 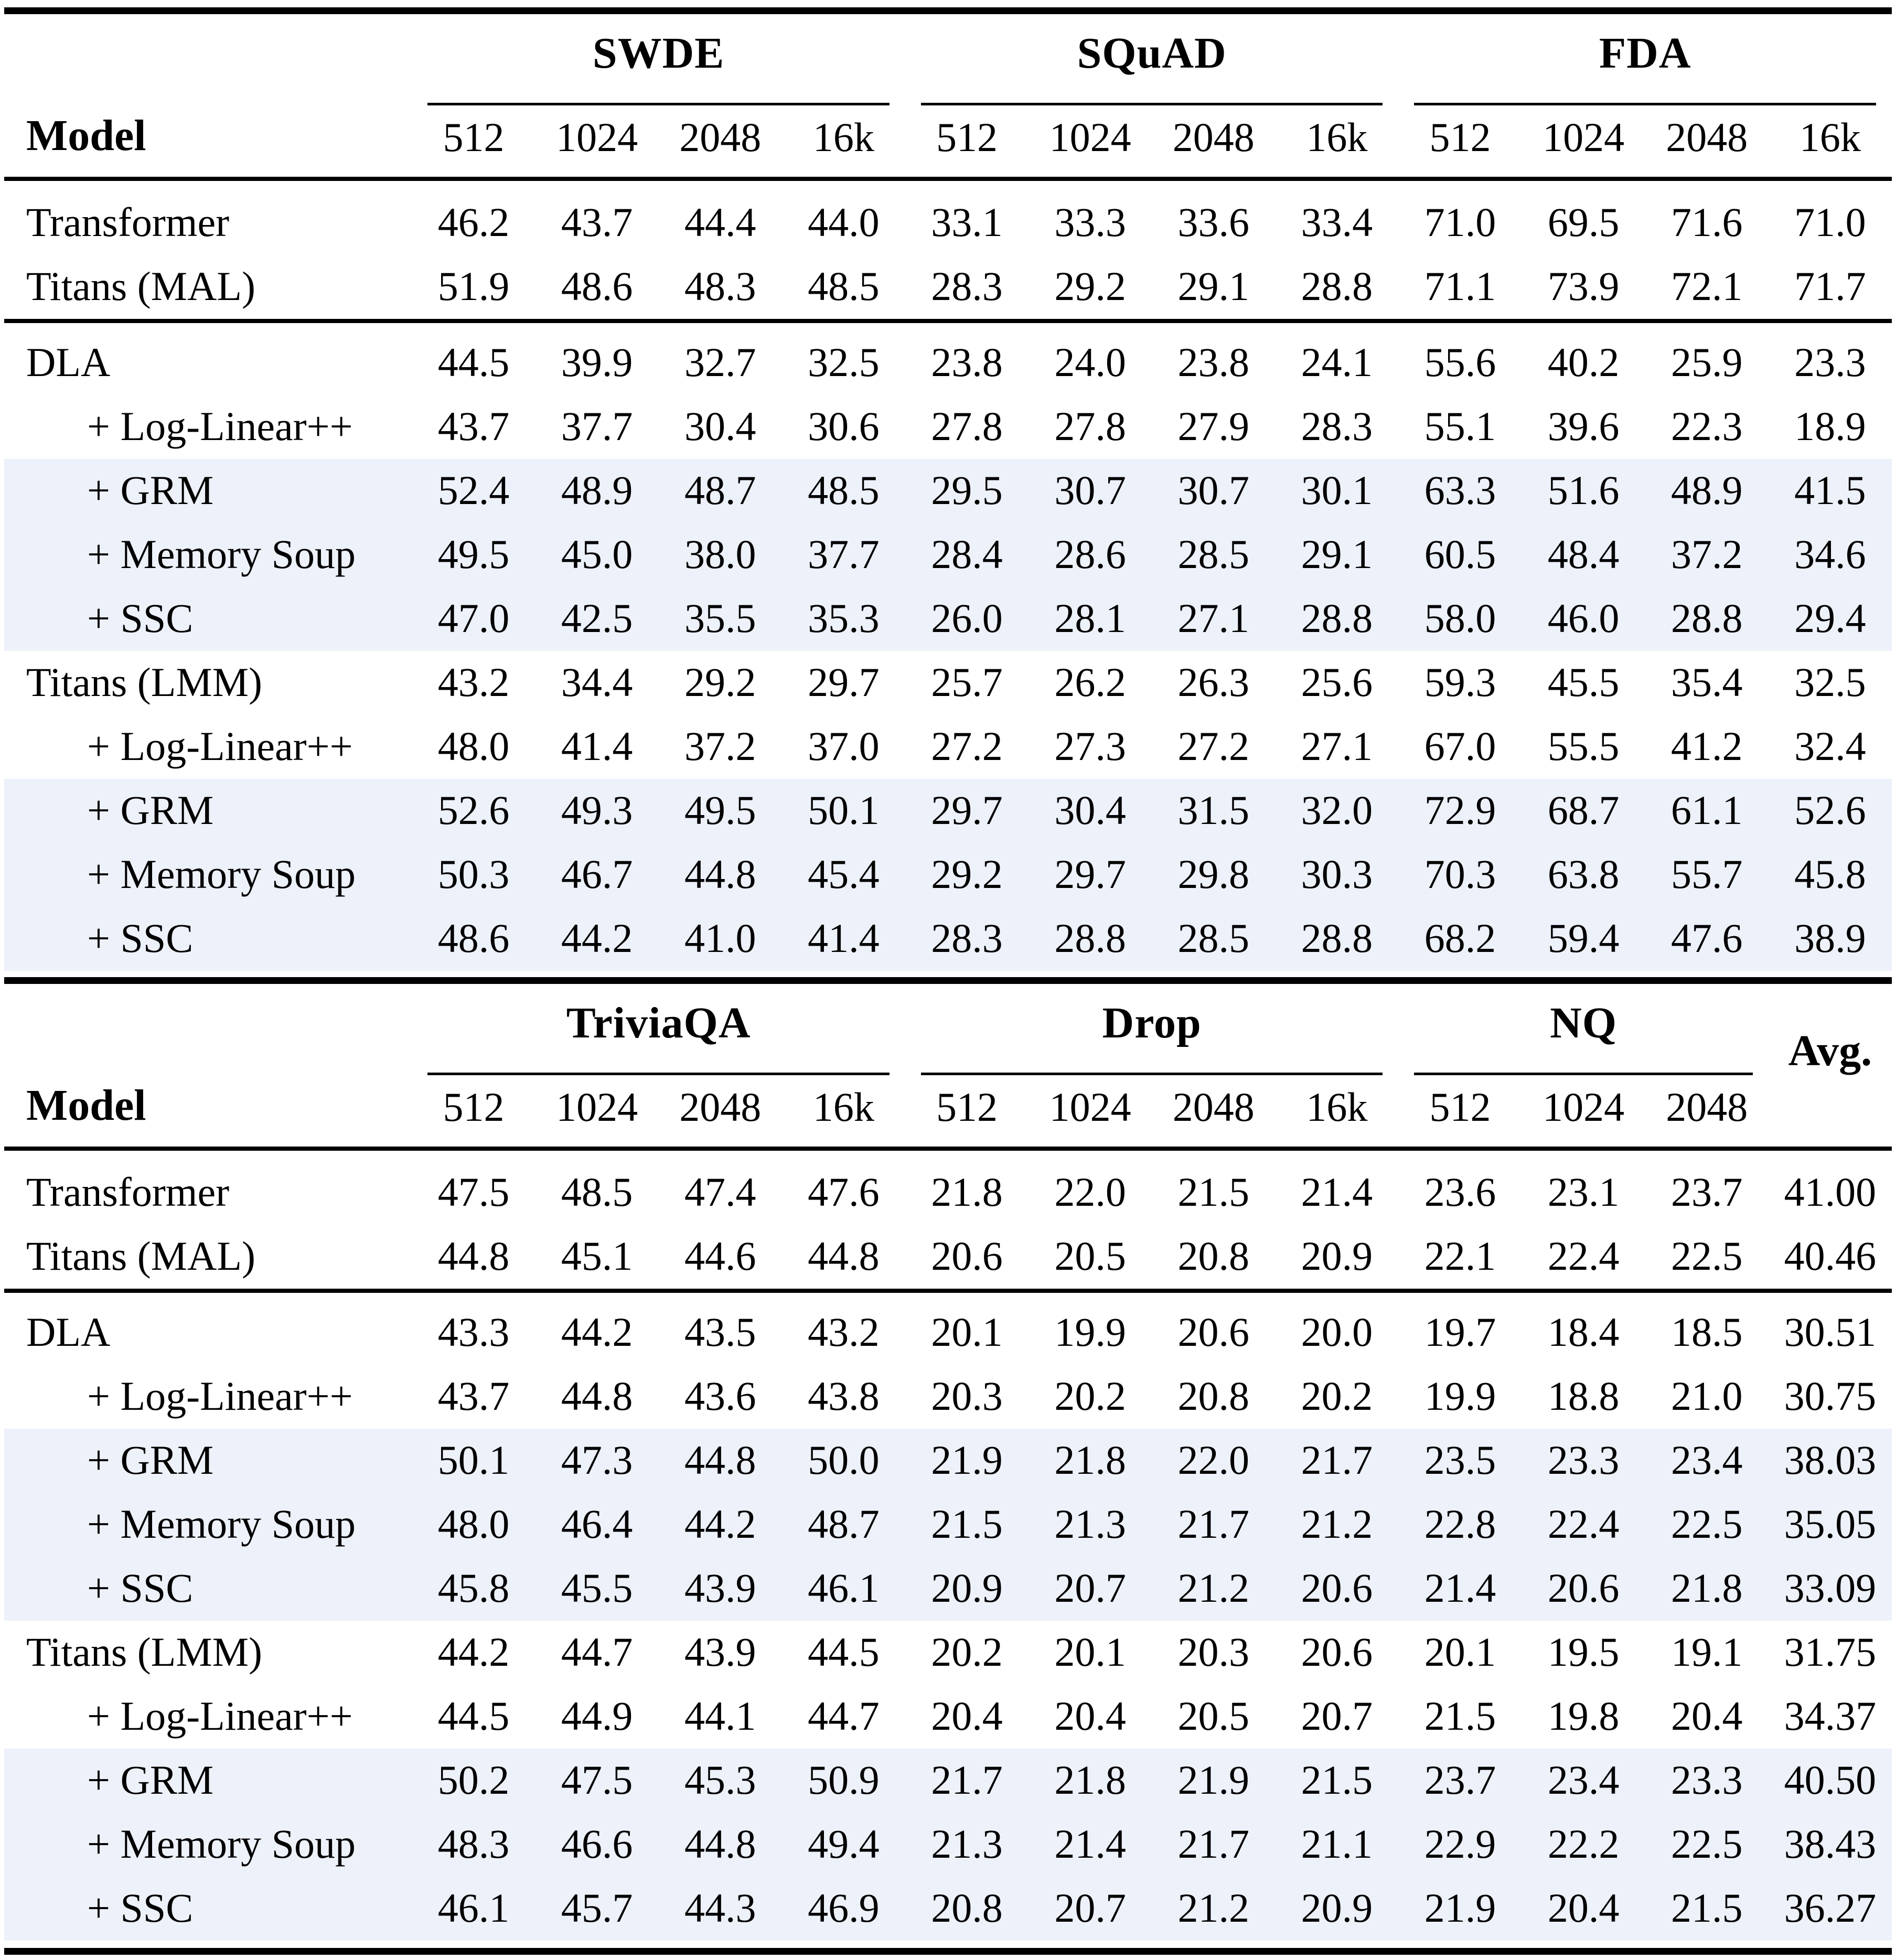 What do you see at coordinates (1337, 554) in the screenshot?
I see `score-cell: 29.1` at bounding box center [1337, 554].